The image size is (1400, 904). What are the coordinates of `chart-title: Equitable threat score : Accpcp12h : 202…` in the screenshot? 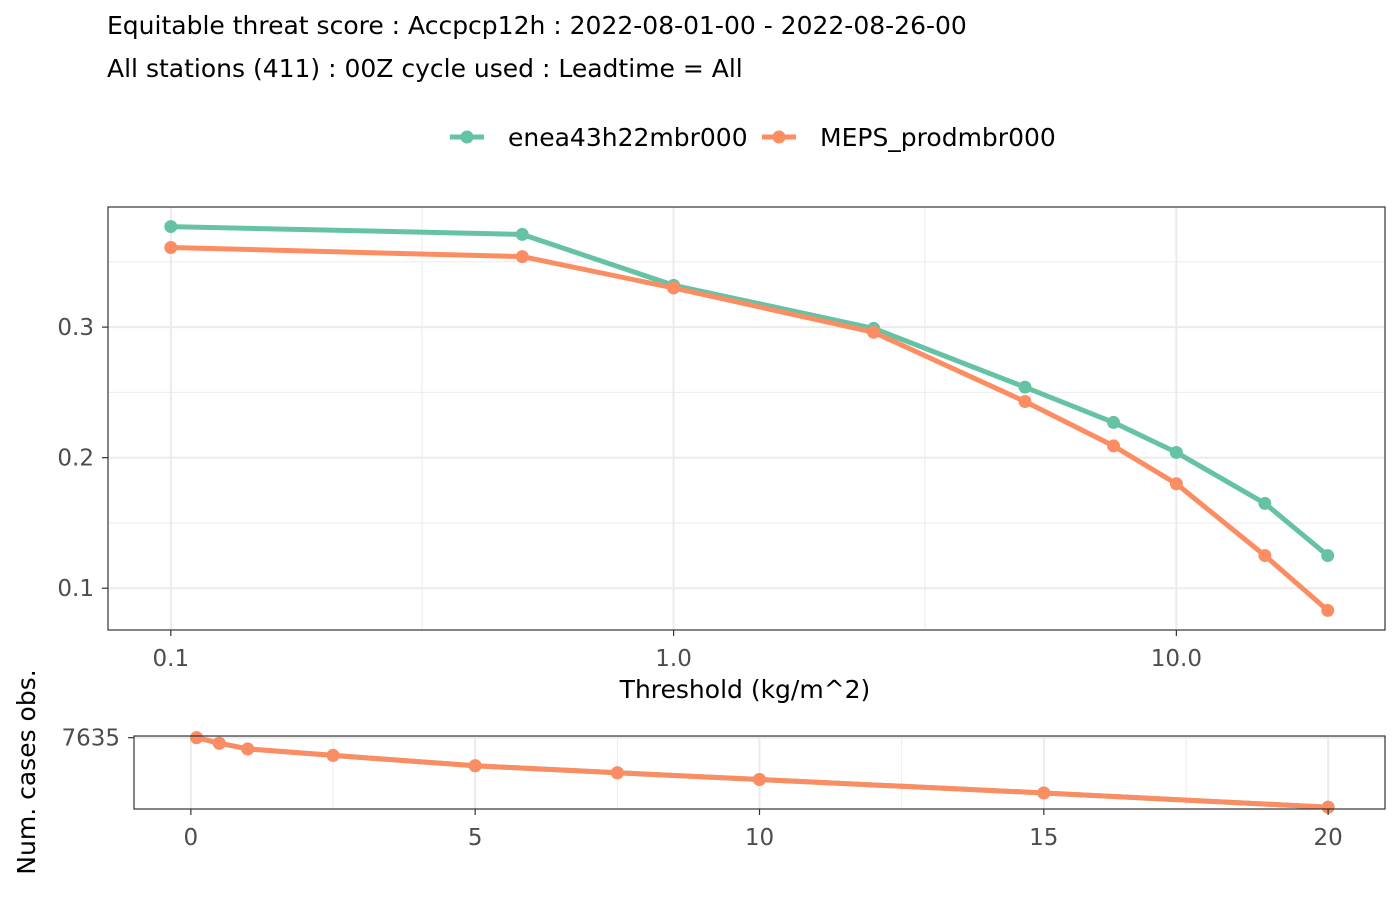 It's located at (537, 25).